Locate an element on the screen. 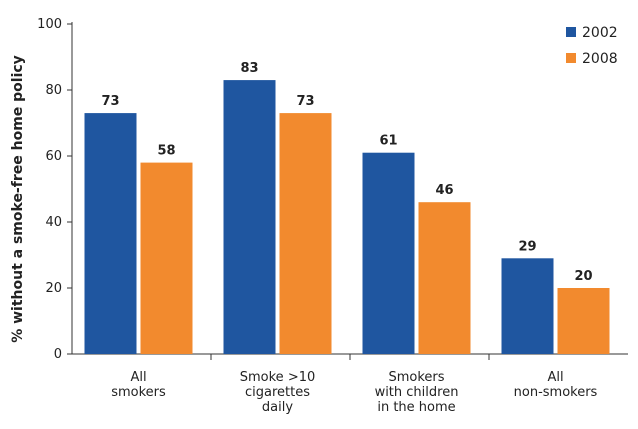  x-category-label-line: cigarettes is located at coordinates (277, 392).